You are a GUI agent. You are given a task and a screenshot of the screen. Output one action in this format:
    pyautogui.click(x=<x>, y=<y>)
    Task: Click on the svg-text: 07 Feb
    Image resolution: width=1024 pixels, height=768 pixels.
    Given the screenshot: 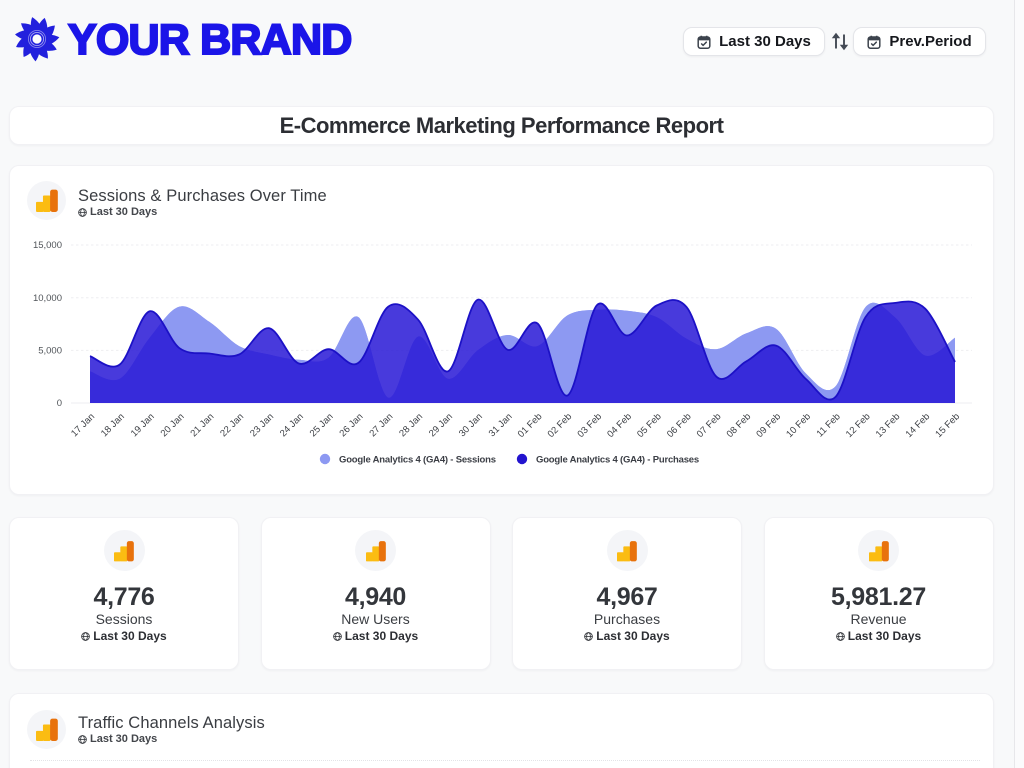 What is the action you would take?
    pyautogui.click(x=709, y=425)
    